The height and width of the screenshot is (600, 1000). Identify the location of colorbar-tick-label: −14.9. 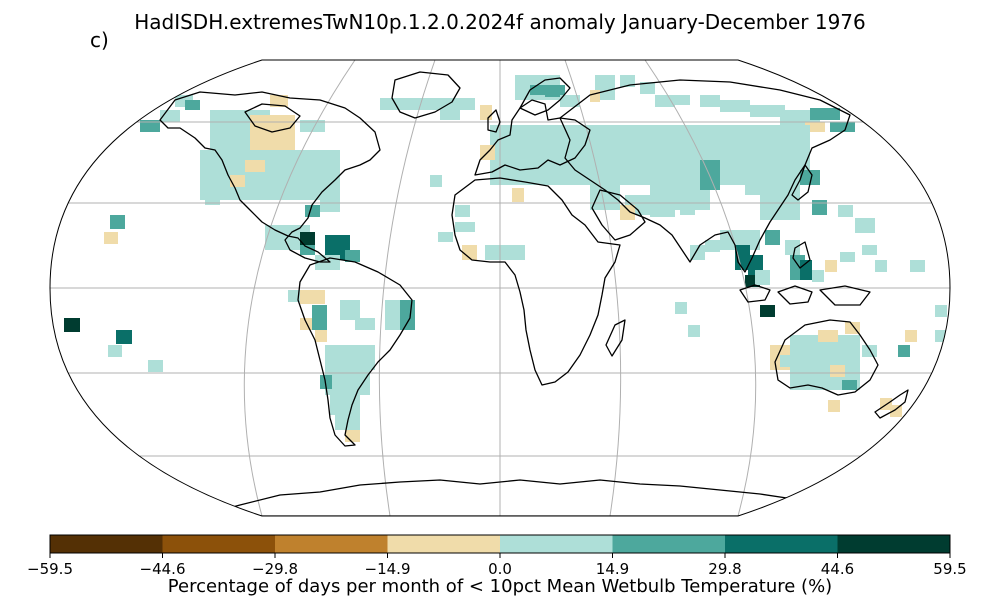
(388, 569).